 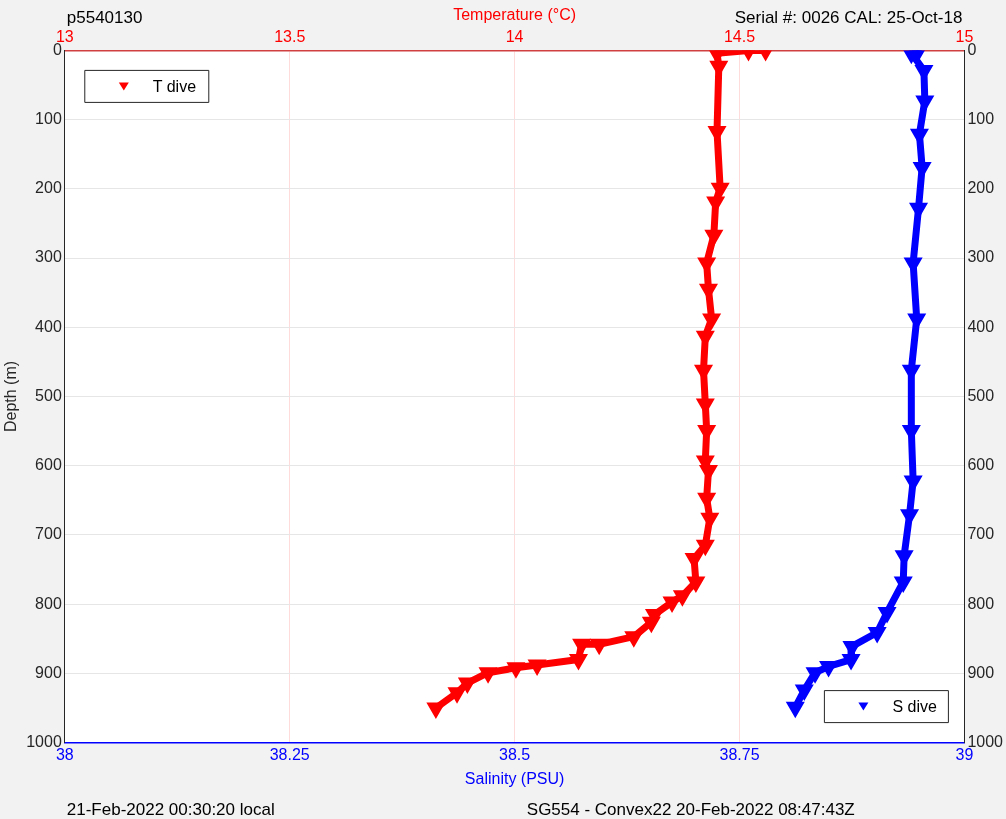 I want to click on y2-tick-label: 300, so click(x=981, y=257).